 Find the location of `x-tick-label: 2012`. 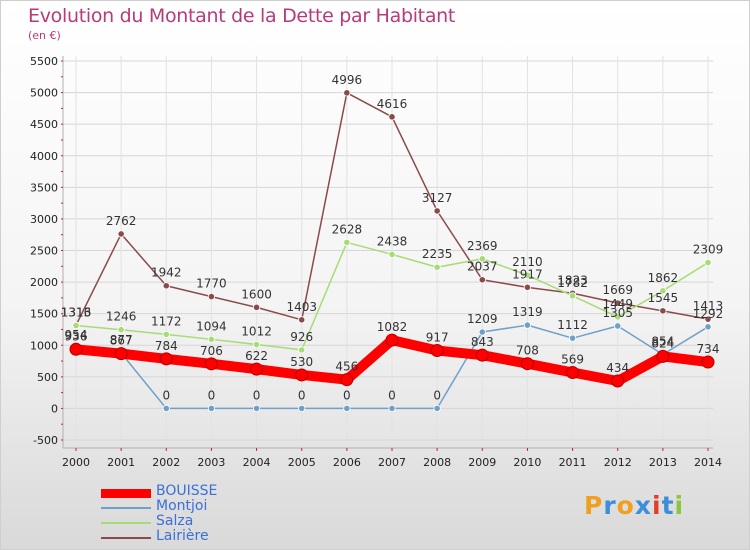

x-tick-label: 2012 is located at coordinates (618, 462).